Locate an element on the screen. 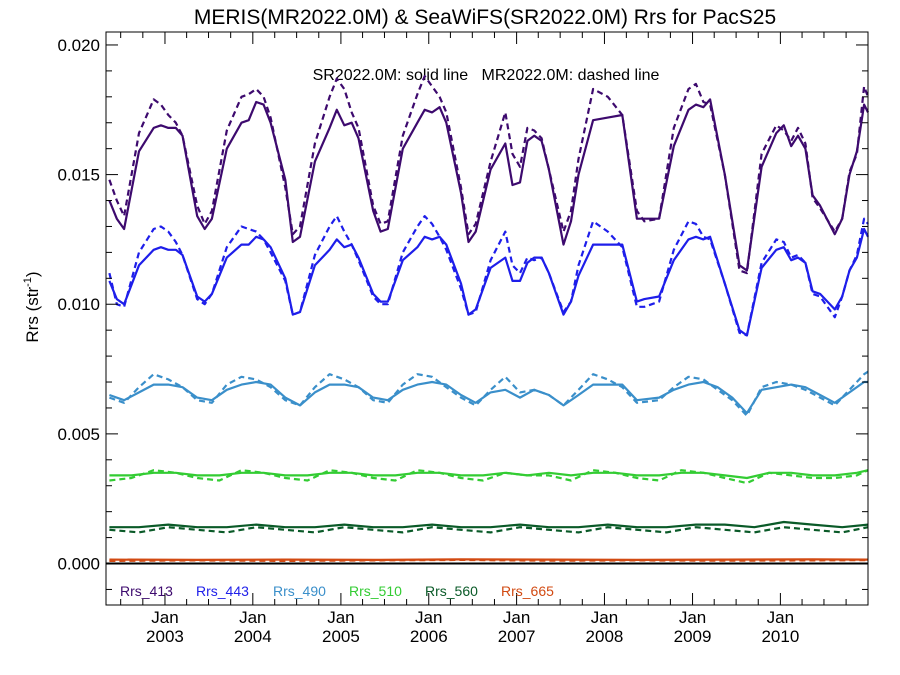 This screenshot has width=900, height=675. x-tick-year-label: 2003 is located at coordinates (165, 636).